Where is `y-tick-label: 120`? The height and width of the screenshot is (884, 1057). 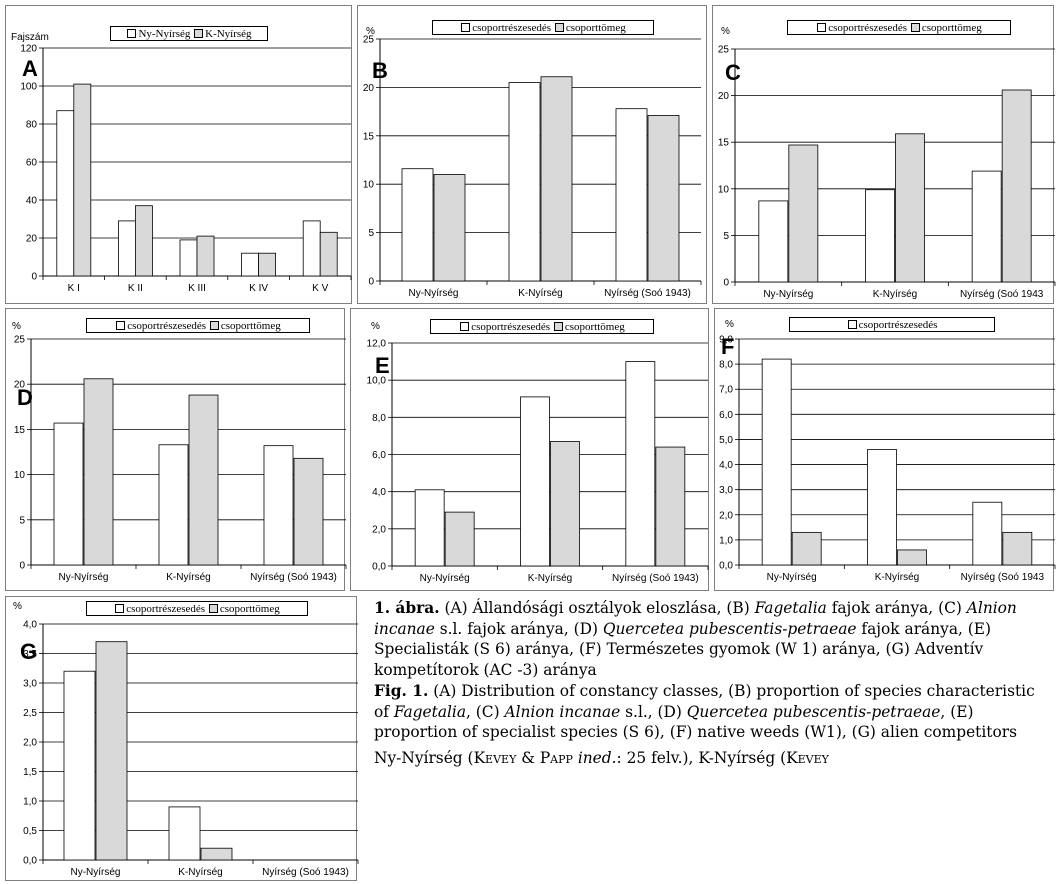
y-tick-label: 120 is located at coordinates (28, 49).